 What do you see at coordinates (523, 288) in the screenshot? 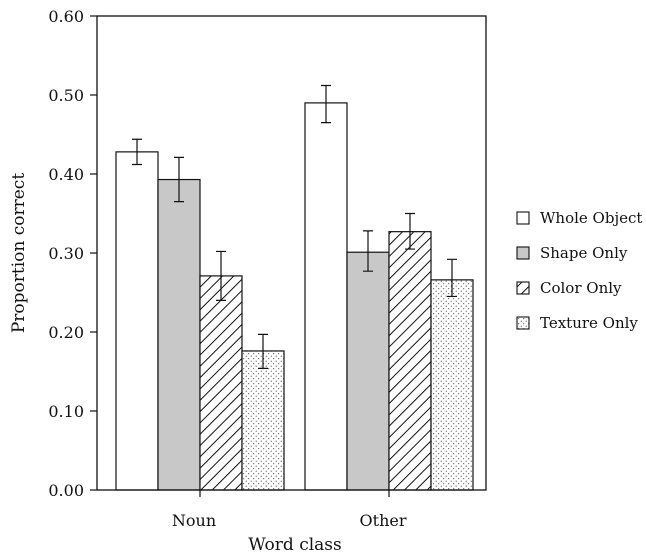
I see `legend-swatch-diagonal-hatch` at bounding box center [523, 288].